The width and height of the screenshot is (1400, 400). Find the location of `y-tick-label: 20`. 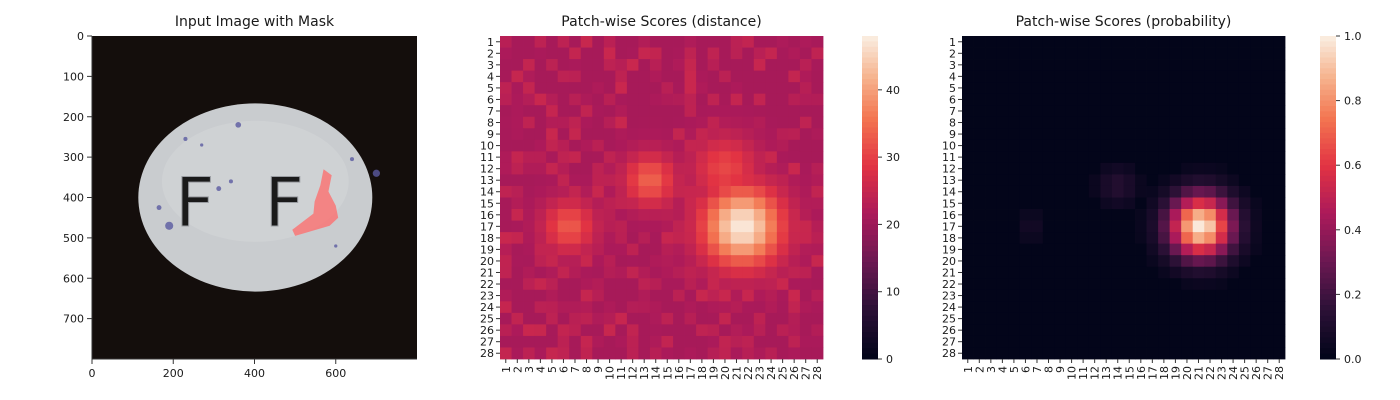

y-tick-label: 20 is located at coordinates (487, 261).